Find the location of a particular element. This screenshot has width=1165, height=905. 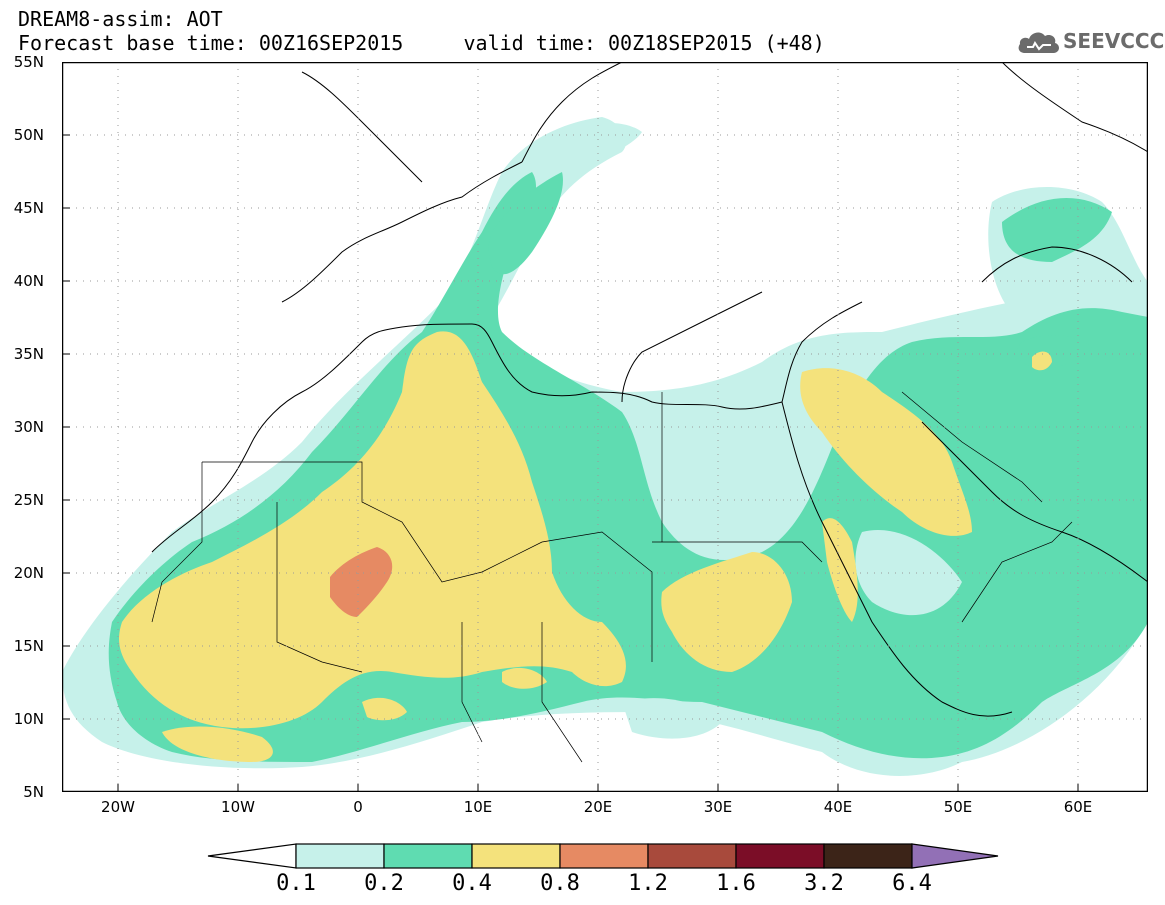

lat-label: 40N is located at coordinates (28, 281).